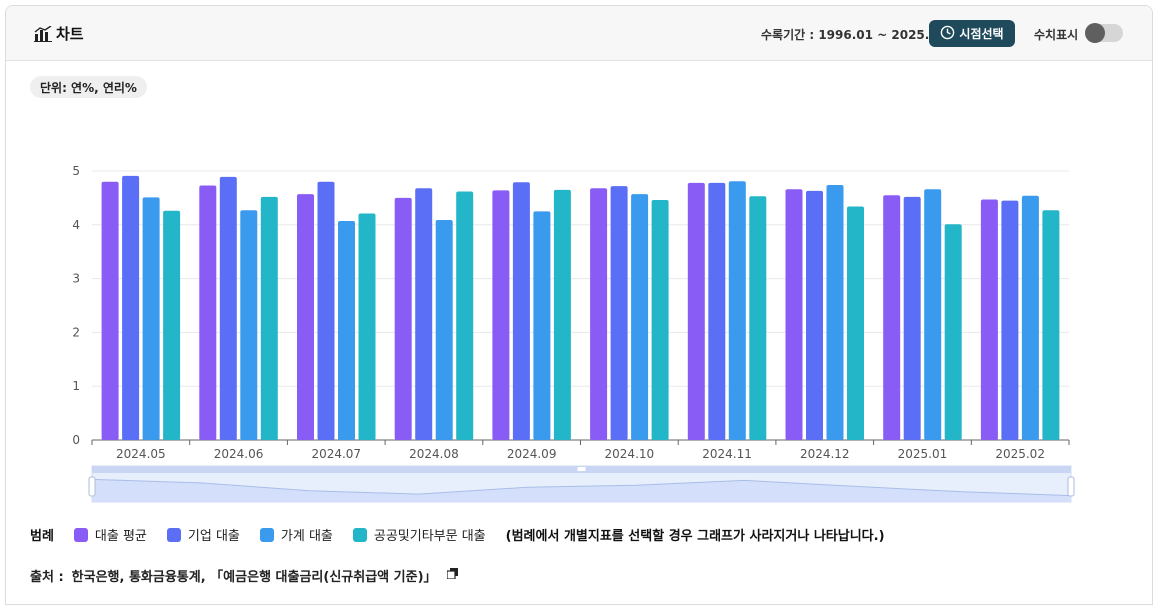  Describe the element at coordinates (532, 454) in the screenshot. I see `x-tick-label: 2024.09` at that location.